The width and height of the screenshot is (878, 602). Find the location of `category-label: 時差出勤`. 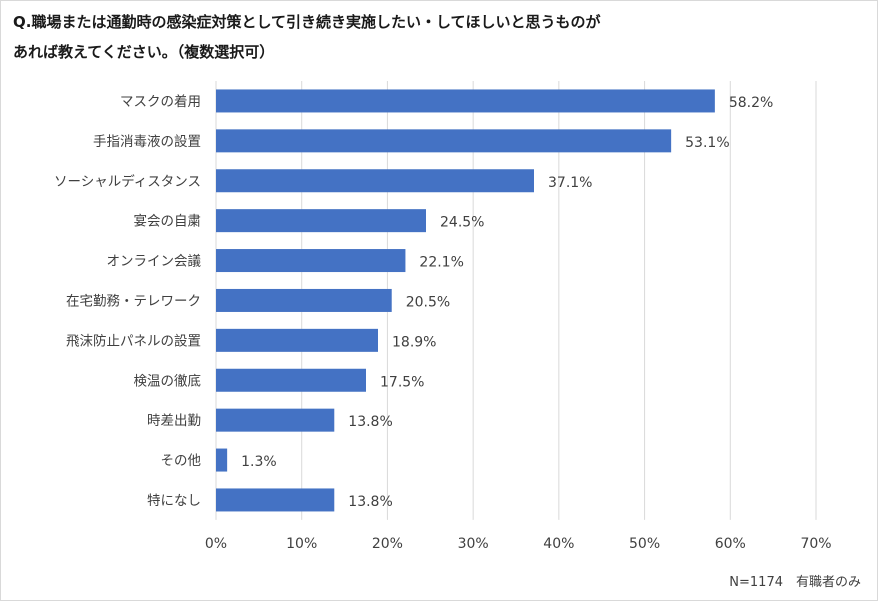

category-label: 時差出勤 is located at coordinates (174, 421).